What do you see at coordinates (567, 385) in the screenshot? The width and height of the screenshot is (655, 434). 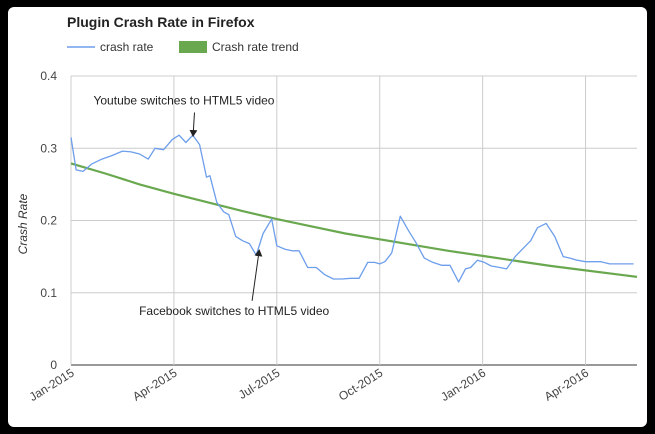 I see `x-tick-label: Apr-2016` at bounding box center [567, 385].